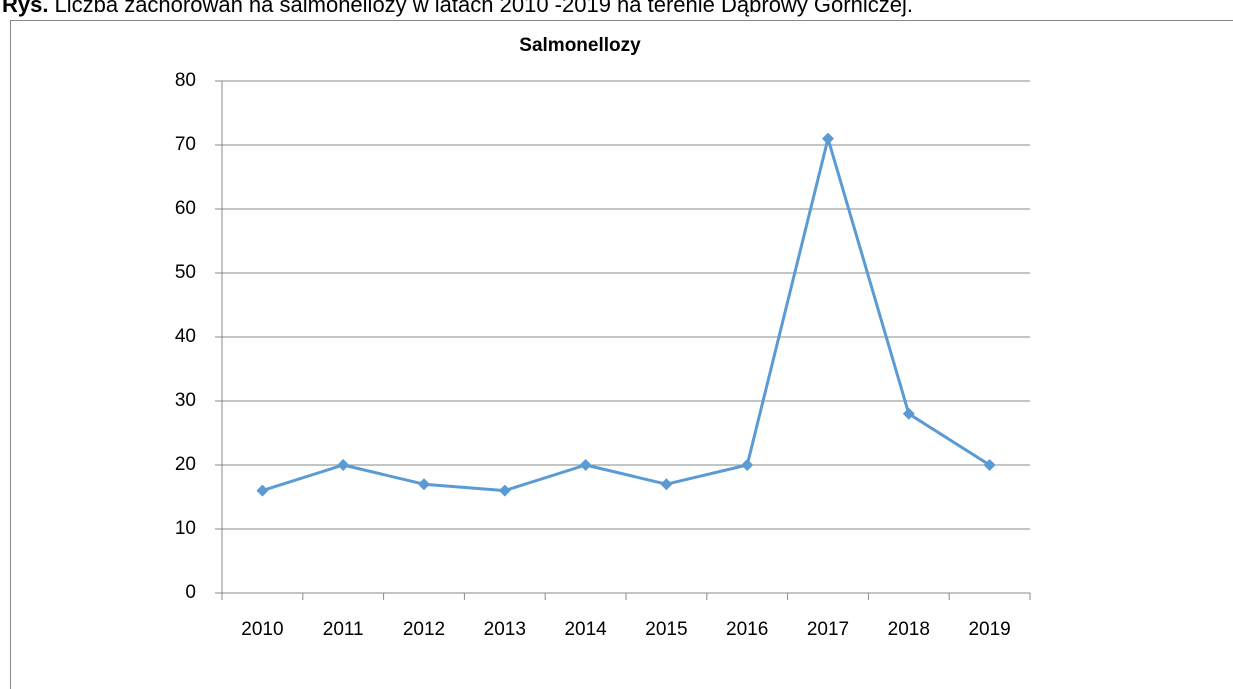 The image size is (1233, 689). I want to click on chart-title: Salmonellozy, so click(580, 45).